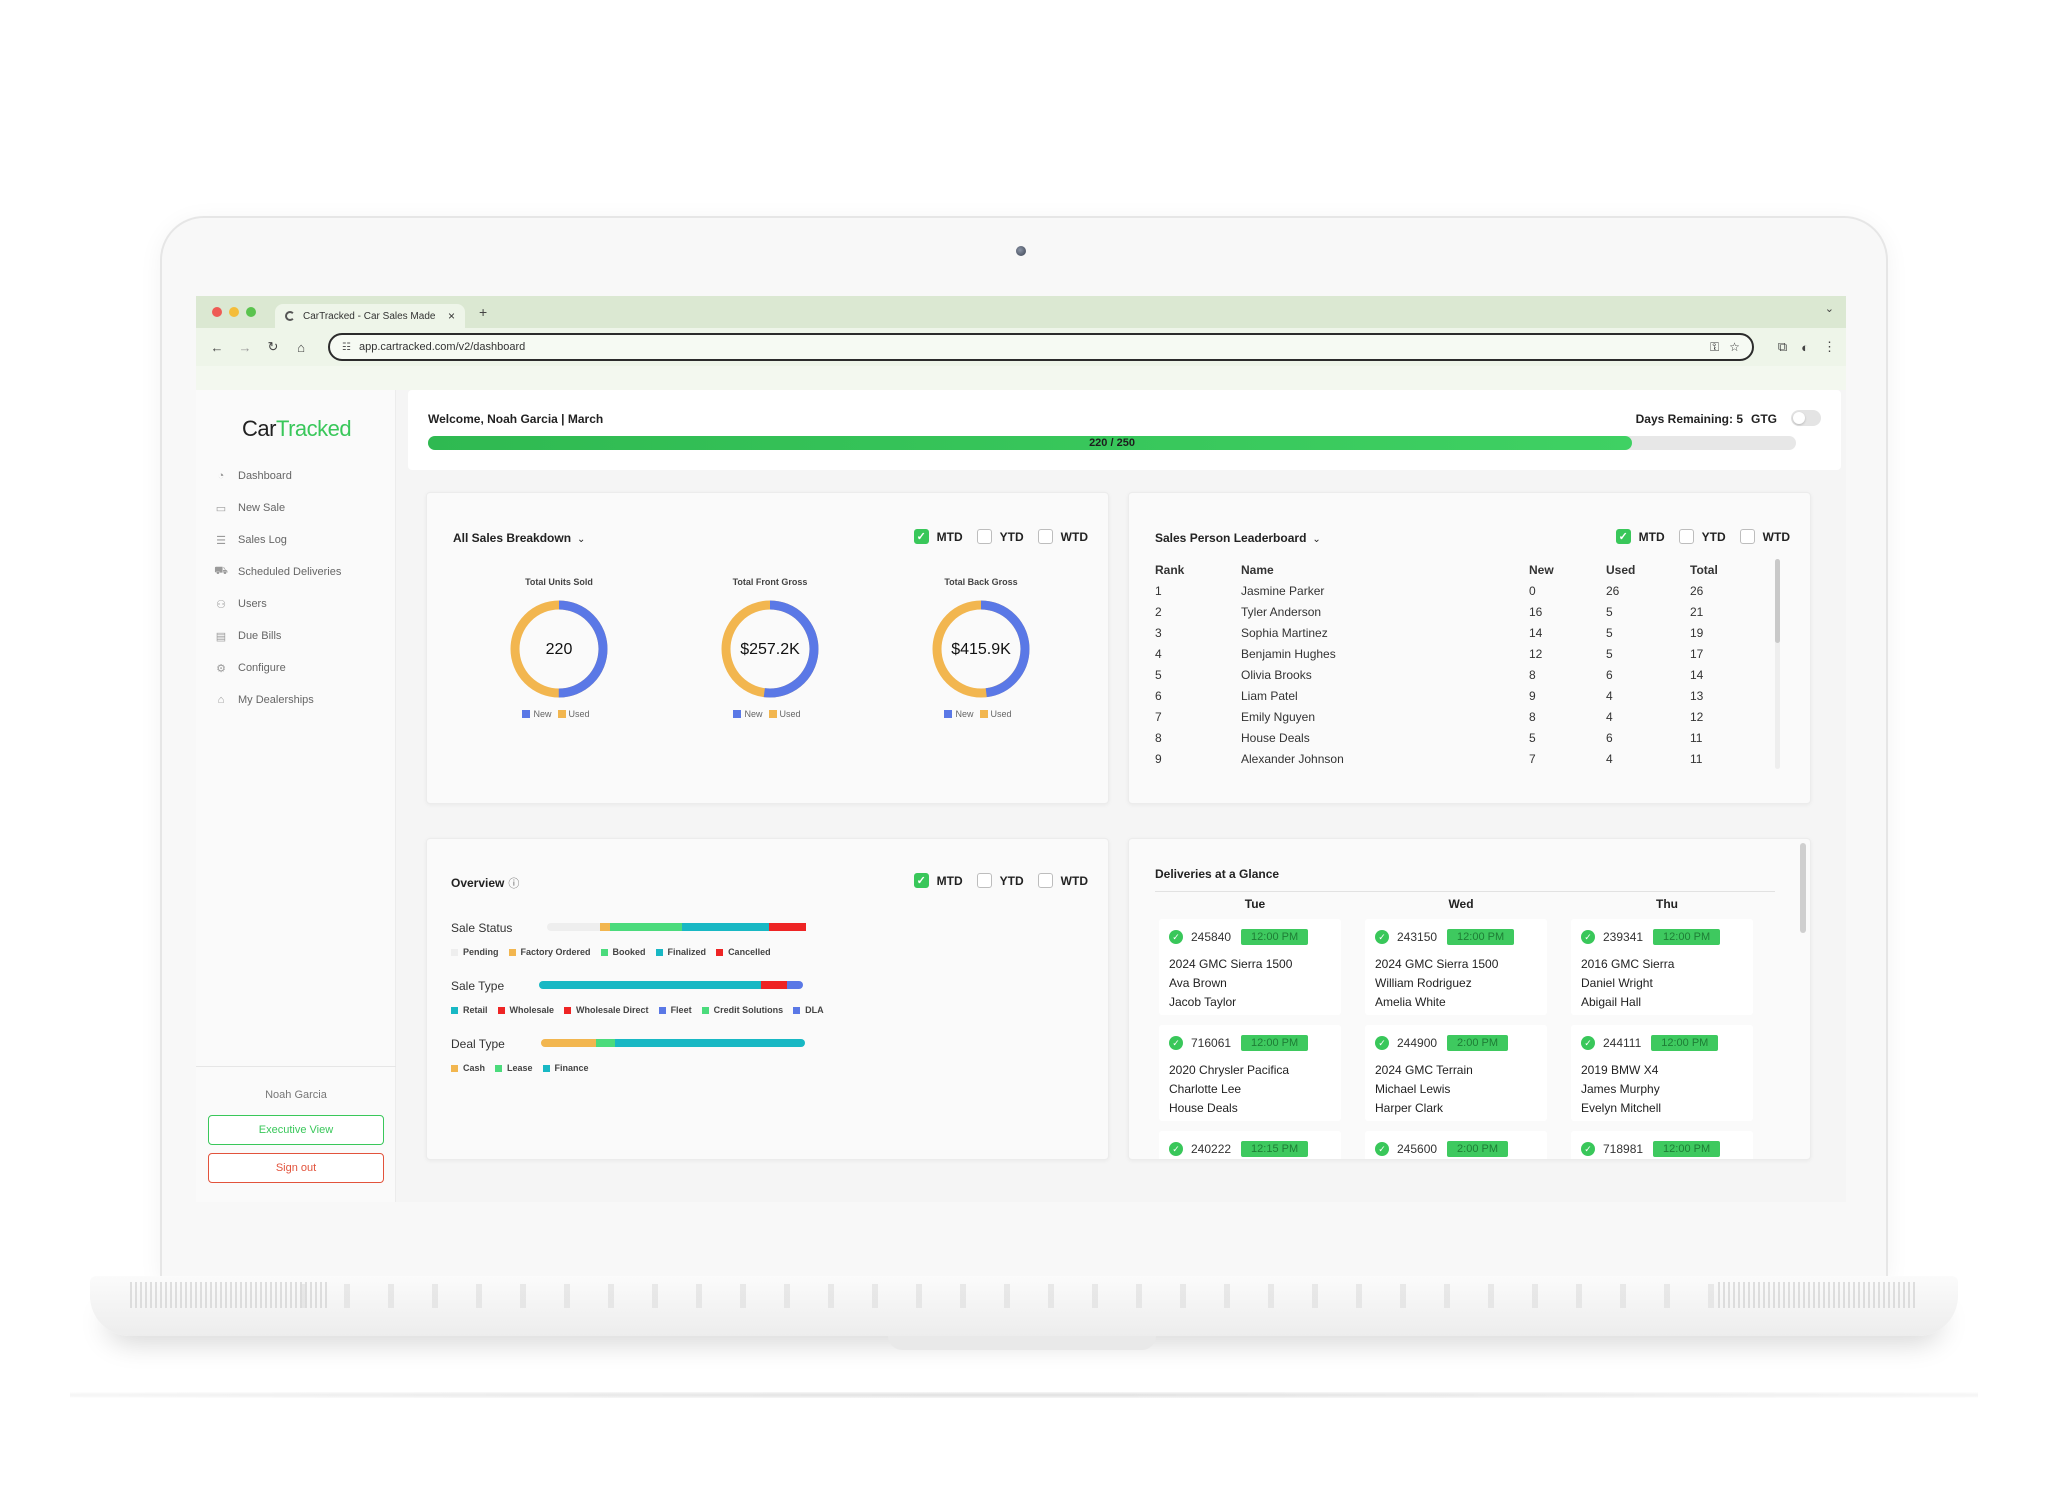  What do you see at coordinates (1417, 937) in the screenshot?
I see `deal-number: 243150` at bounding box center [1417, 937].